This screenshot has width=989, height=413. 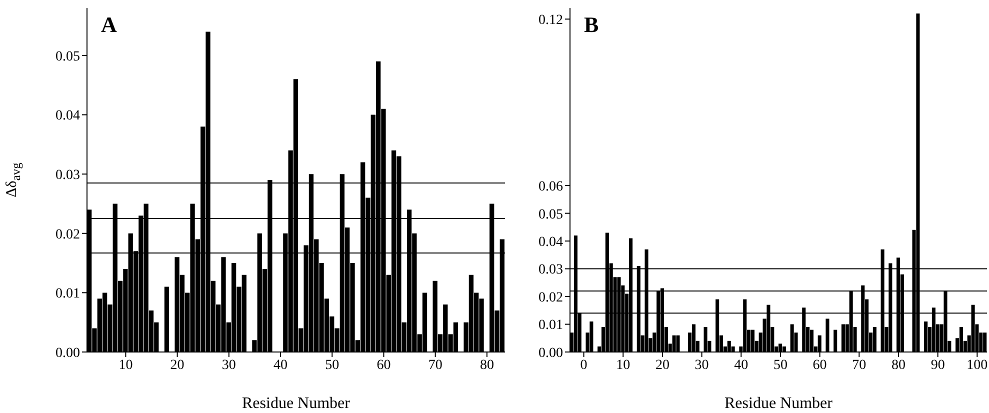 What do you see at coordinates (550, 20) in the screenshot?
I see `y-tick-label: 0.12` at bounding box center [550, 20].